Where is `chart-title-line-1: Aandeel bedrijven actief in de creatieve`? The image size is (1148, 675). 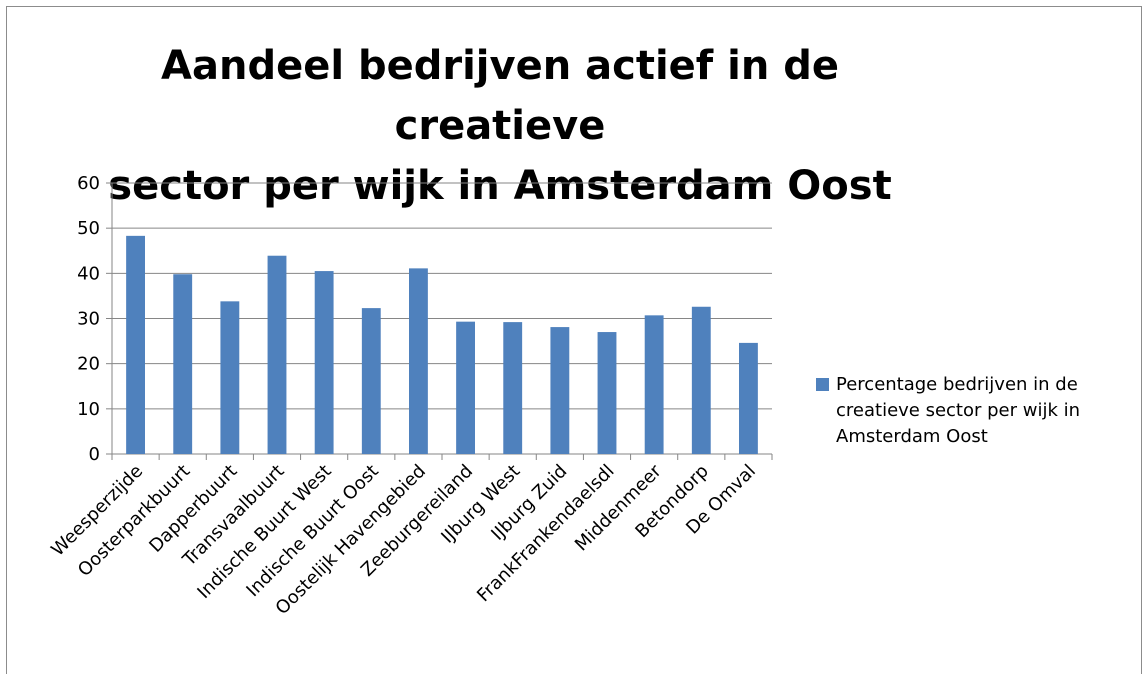
chart-title-line-1: Aandeel bedrijven actief in de creatieve is located at coordinates (500, 96).